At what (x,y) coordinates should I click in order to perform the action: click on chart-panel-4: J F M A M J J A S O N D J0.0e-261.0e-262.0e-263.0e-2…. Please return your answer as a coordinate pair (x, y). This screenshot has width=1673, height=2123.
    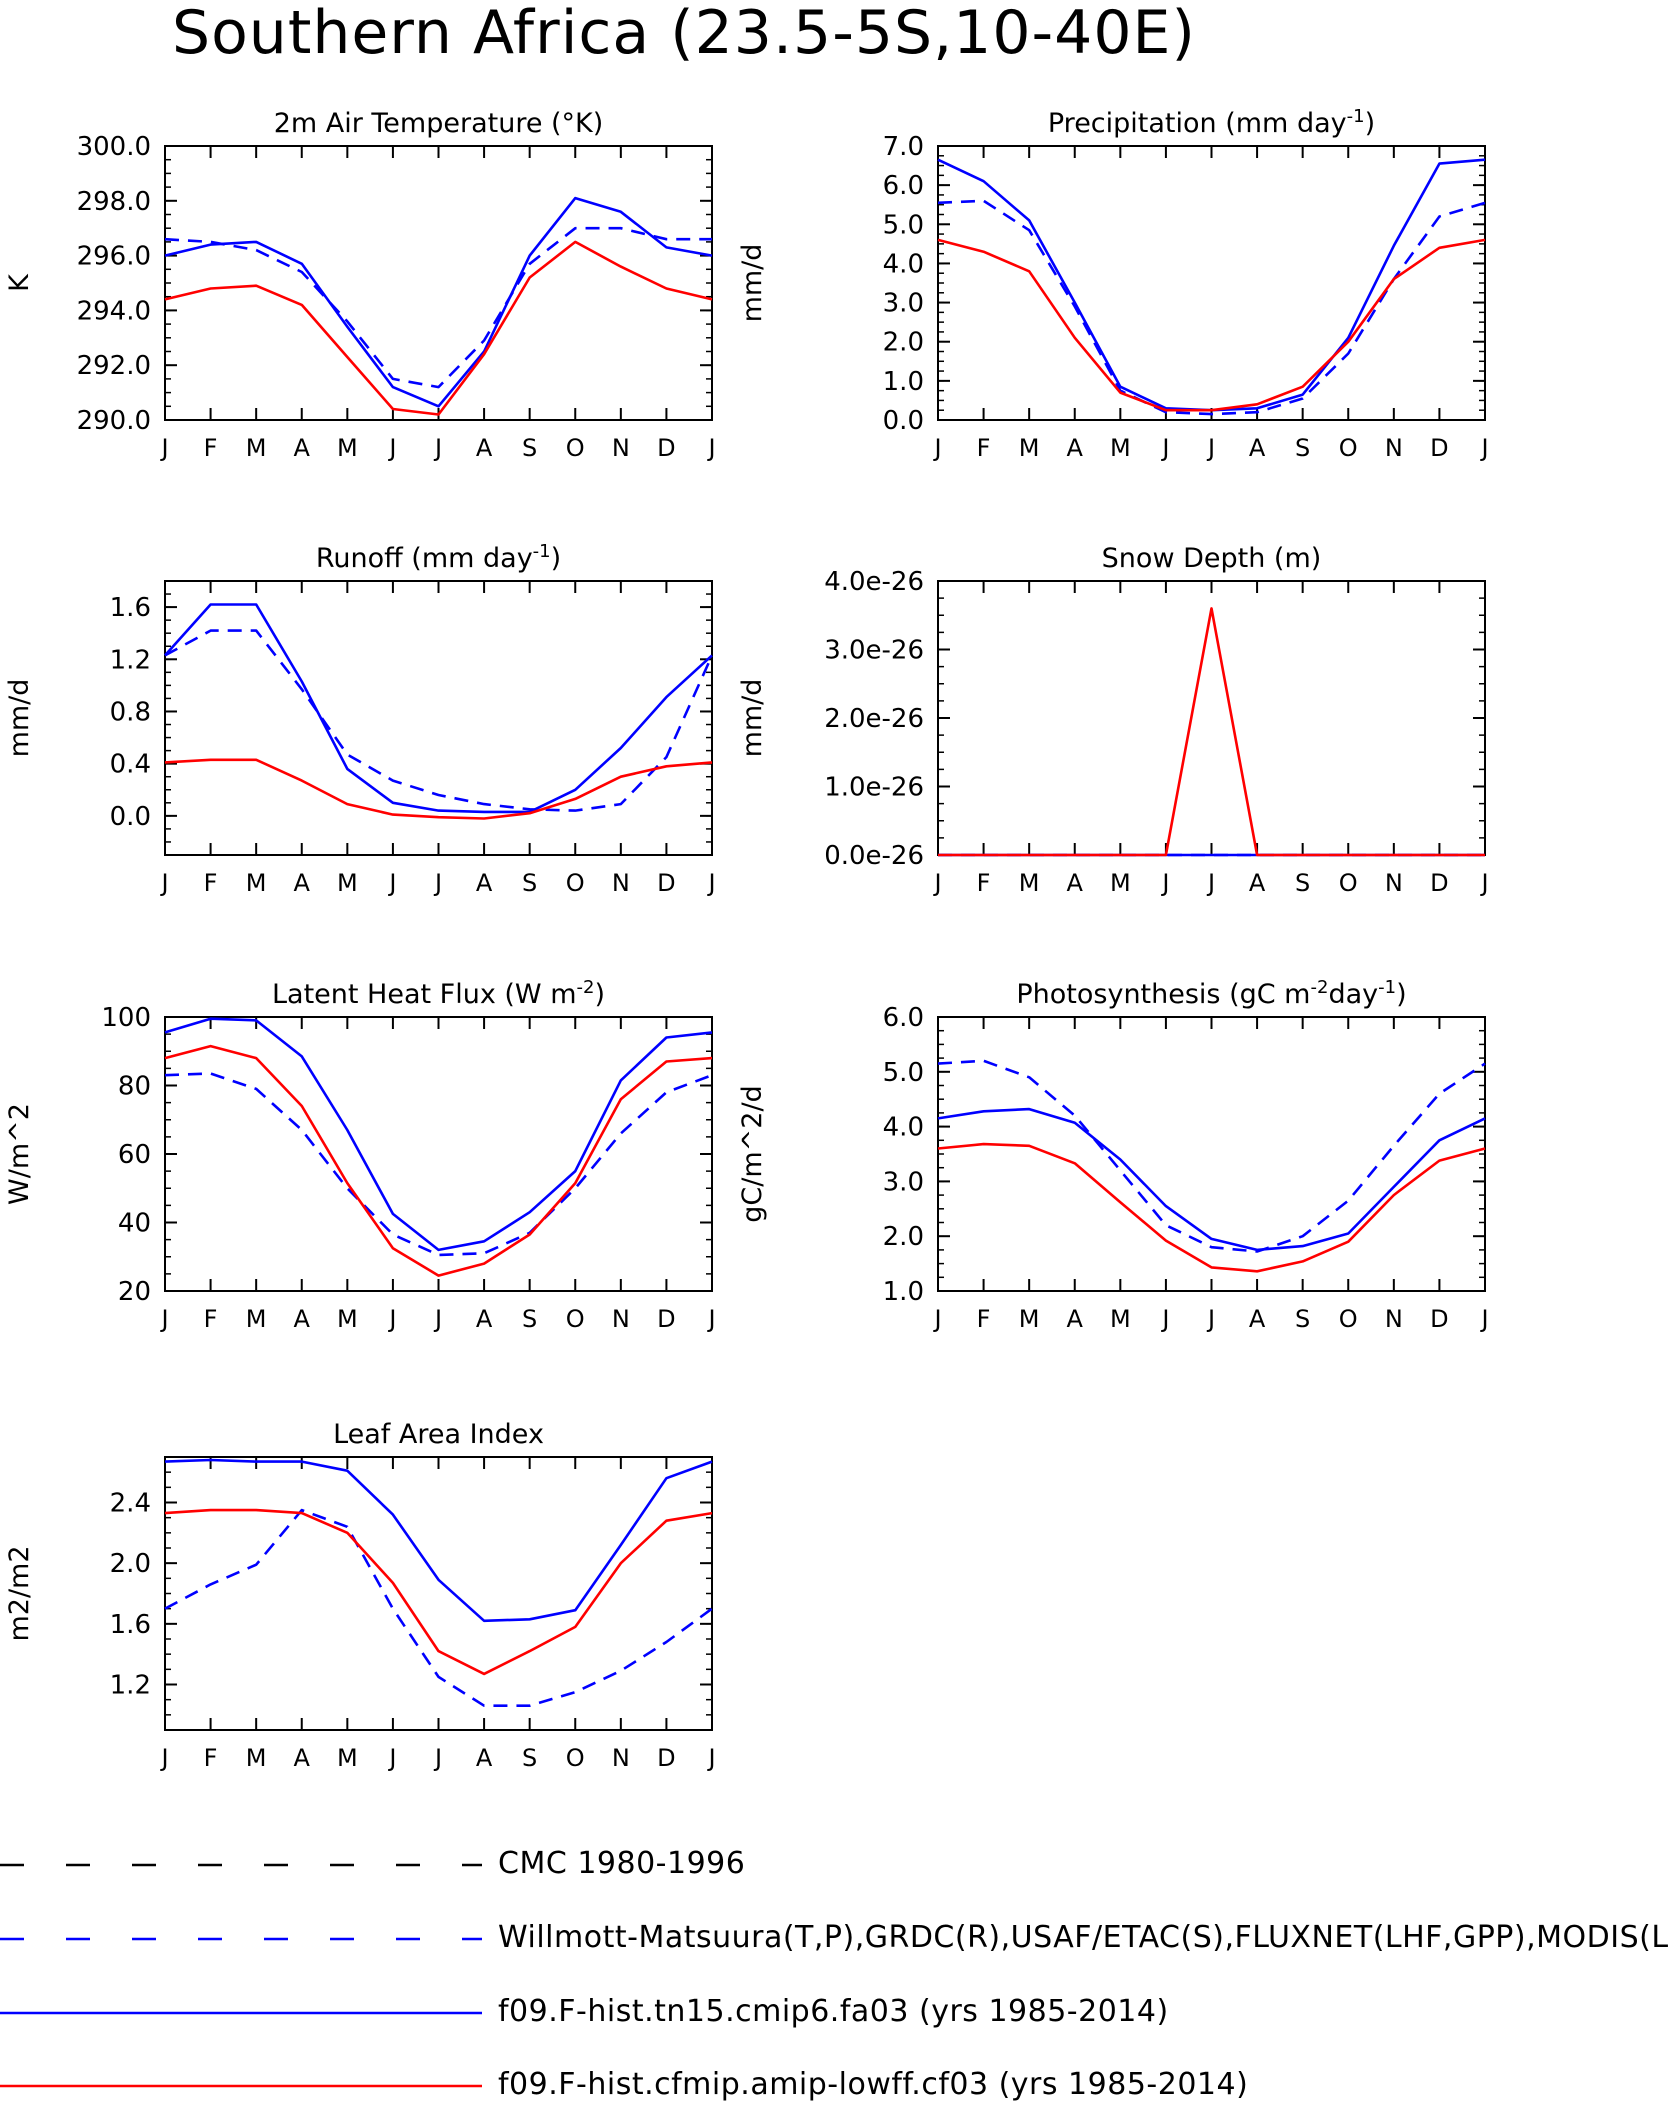
    Looking at the image, I should click on (1113, 720).